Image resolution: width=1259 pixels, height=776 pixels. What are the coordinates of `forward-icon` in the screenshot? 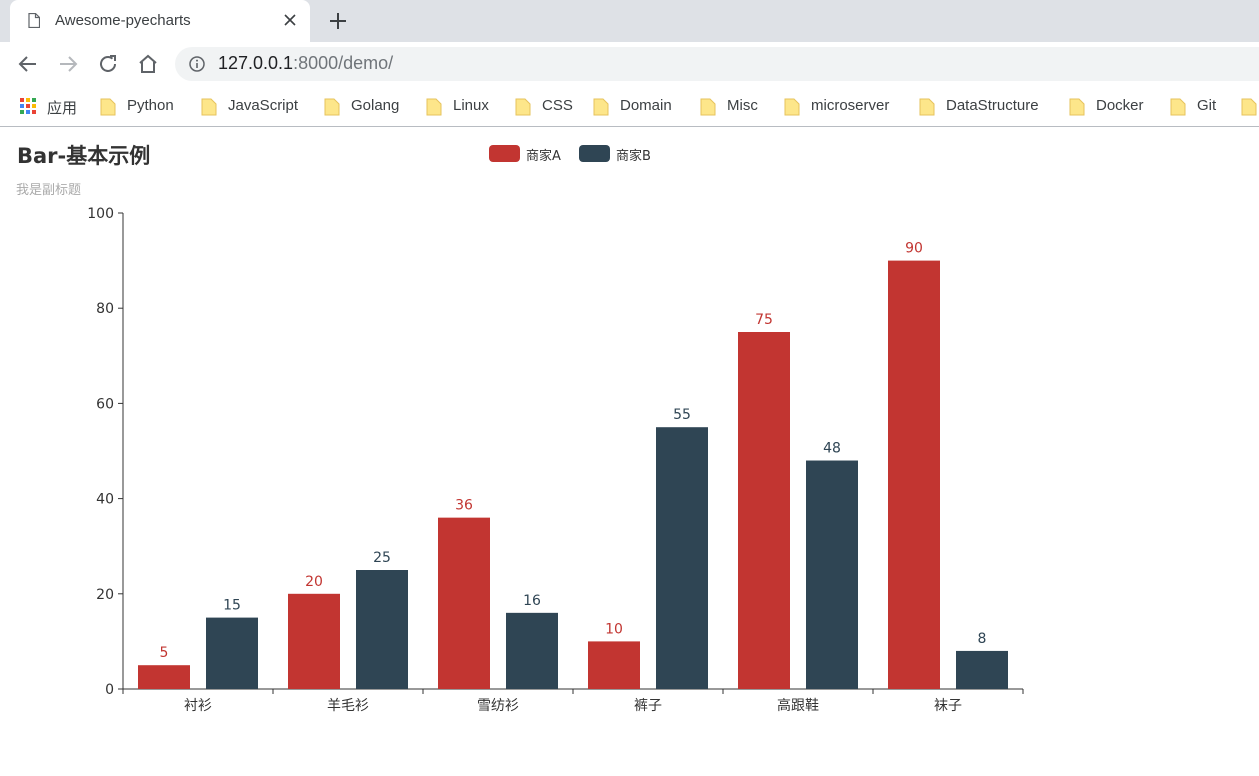 It's located at (68, 64).